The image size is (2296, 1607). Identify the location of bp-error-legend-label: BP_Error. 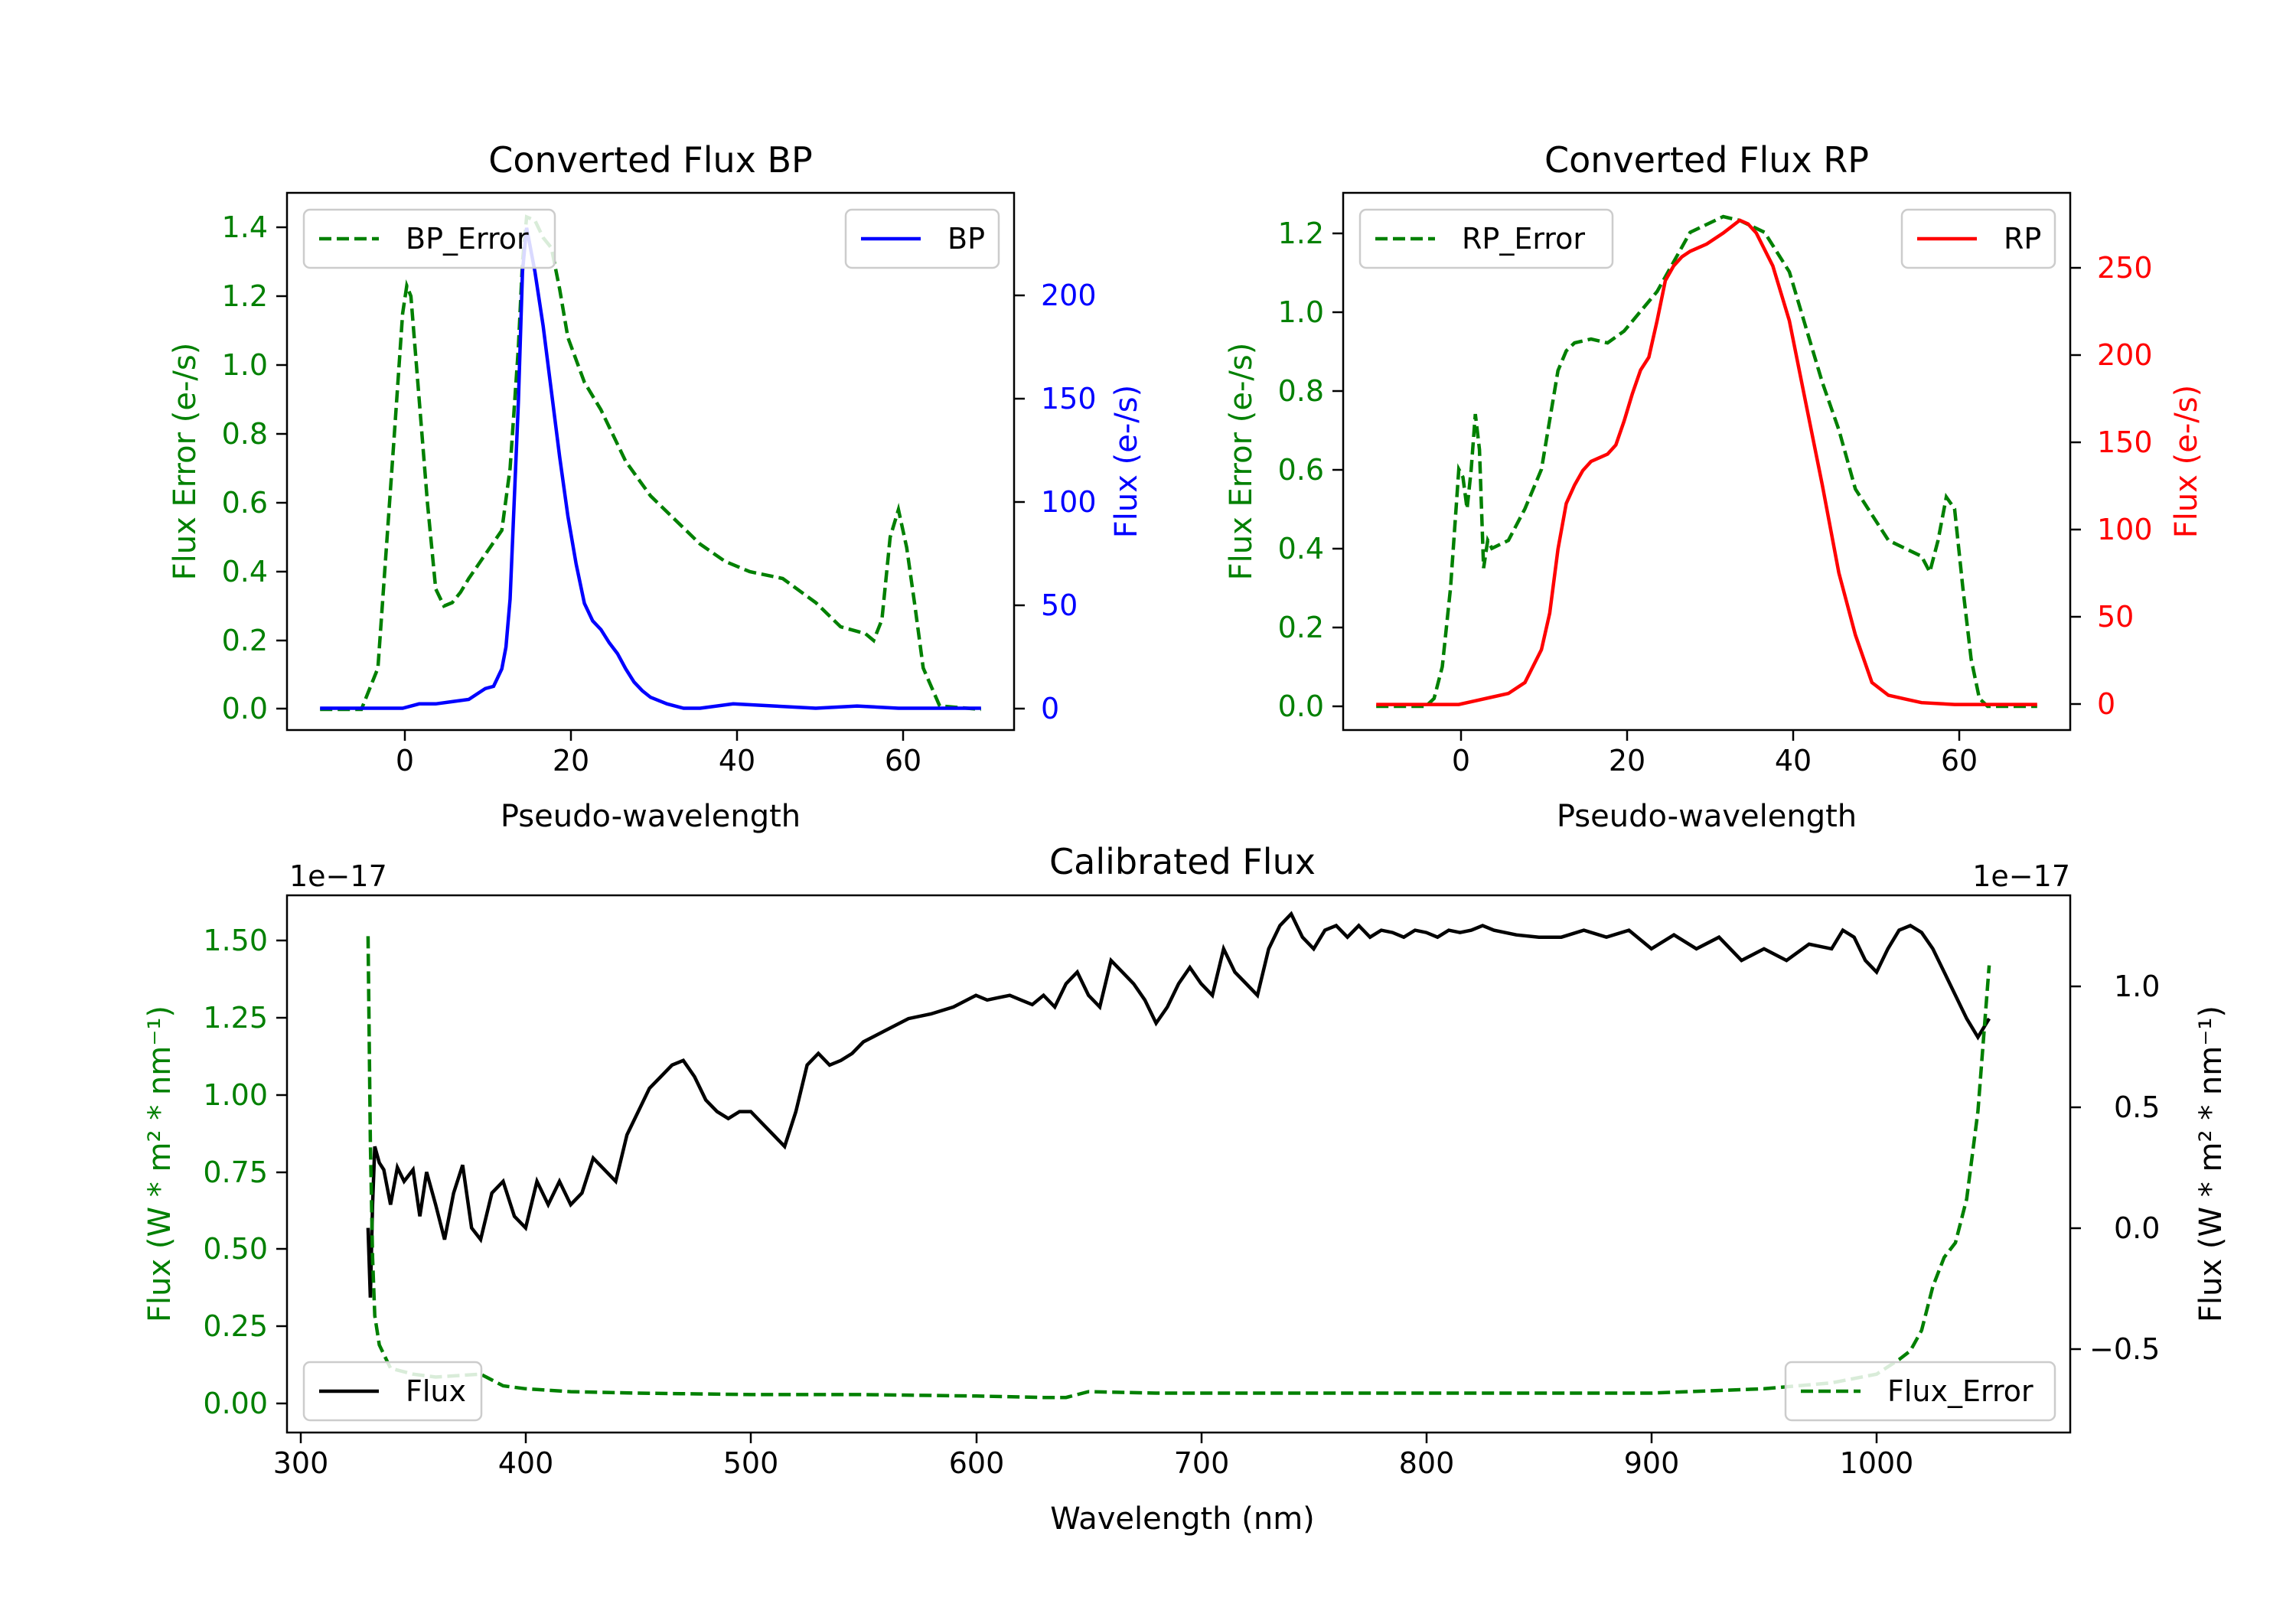
(467, 239).